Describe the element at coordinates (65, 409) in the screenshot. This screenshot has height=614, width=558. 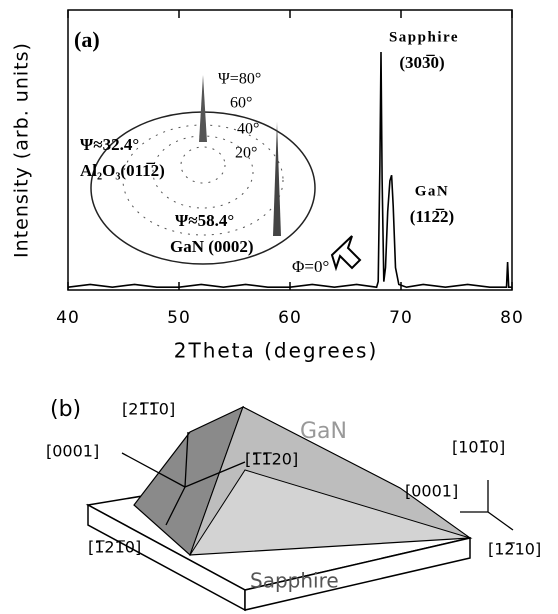
I see `panel-label: (b)` at that location.